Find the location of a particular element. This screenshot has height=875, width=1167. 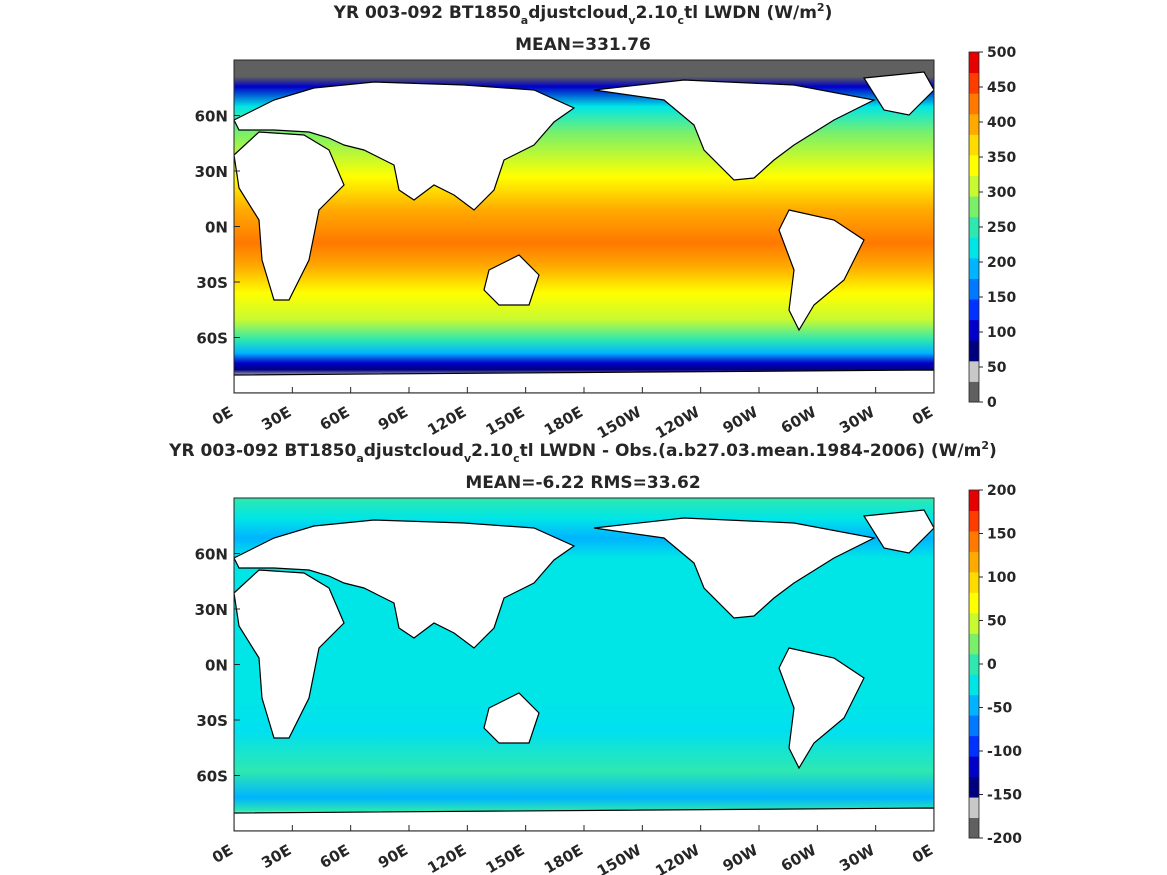

colorbar-tick-label: -50 is located at coordinates (1000, 709).